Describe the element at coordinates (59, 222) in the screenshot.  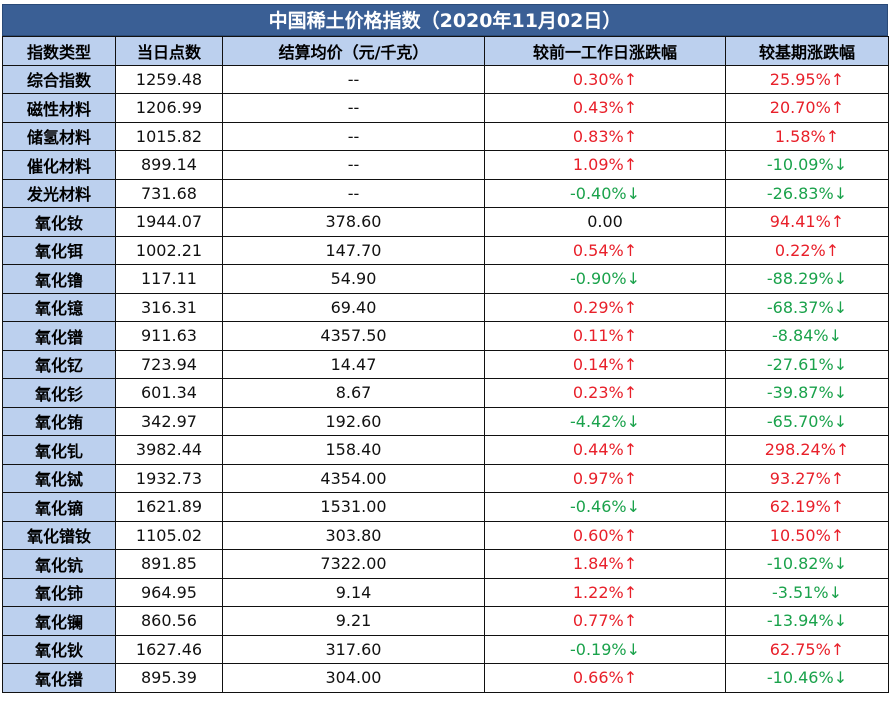
I see `index-name-cell: 氧化钕` at that location.